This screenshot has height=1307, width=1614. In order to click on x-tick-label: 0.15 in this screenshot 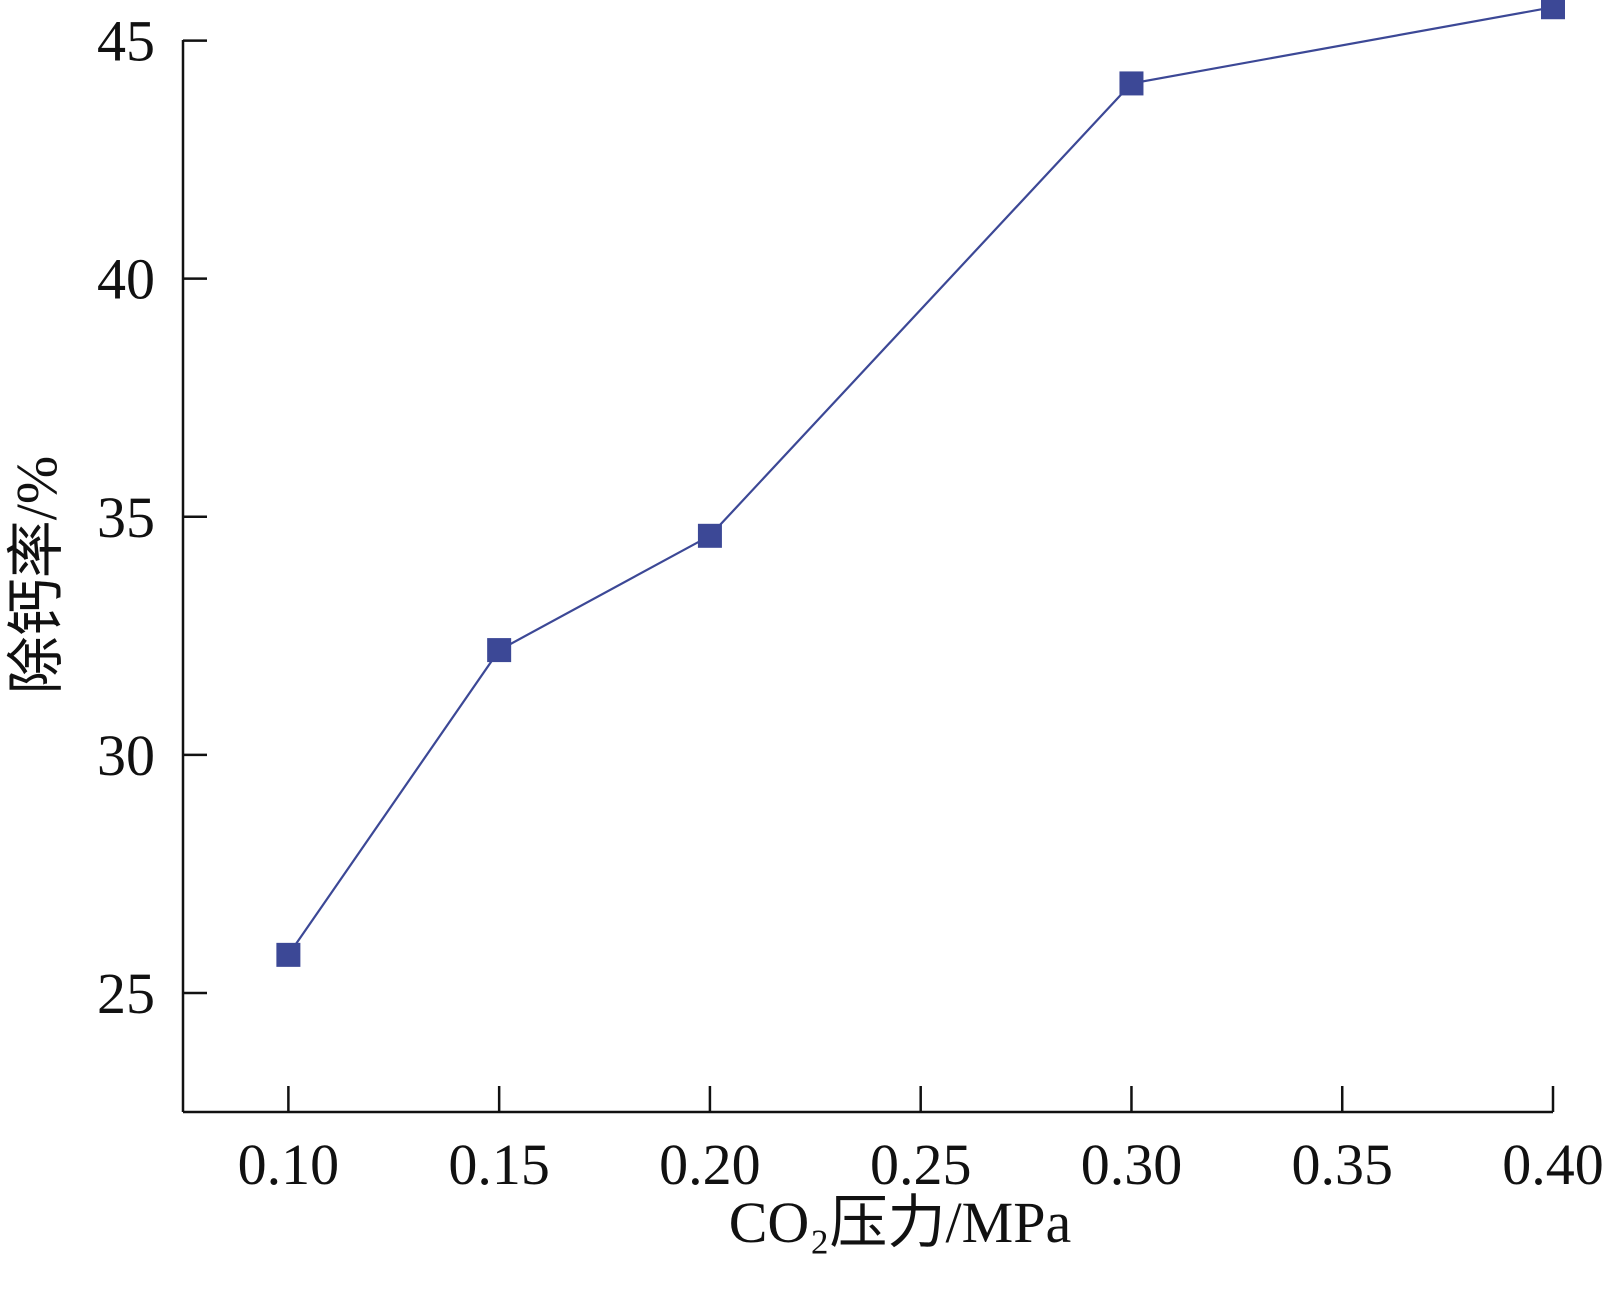, I will do `click(499, 1164)`.